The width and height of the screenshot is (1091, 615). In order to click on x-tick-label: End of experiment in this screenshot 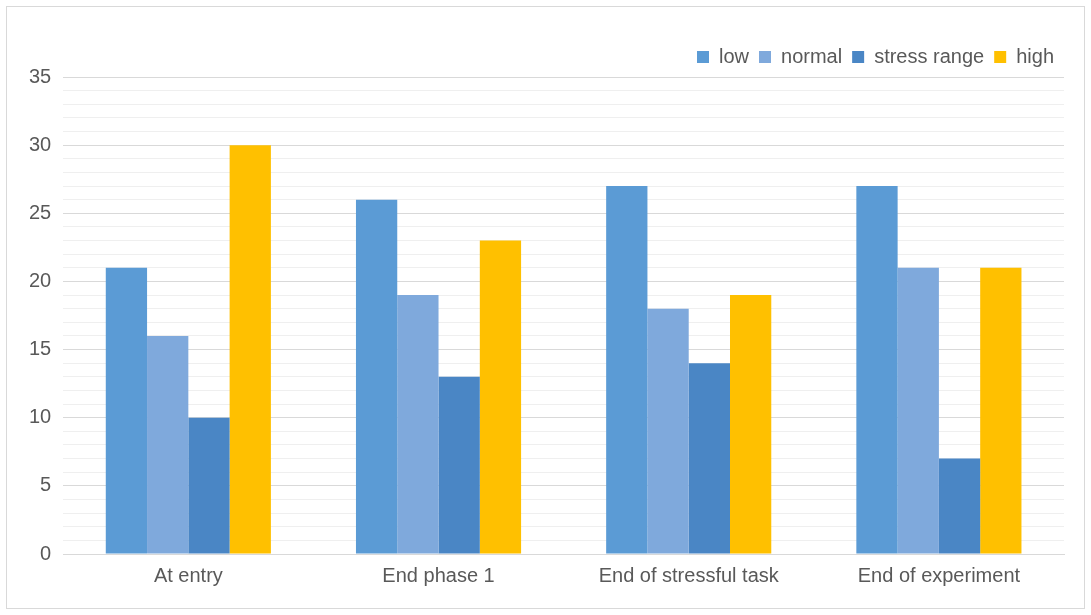, I will do `click(939, 574)`.